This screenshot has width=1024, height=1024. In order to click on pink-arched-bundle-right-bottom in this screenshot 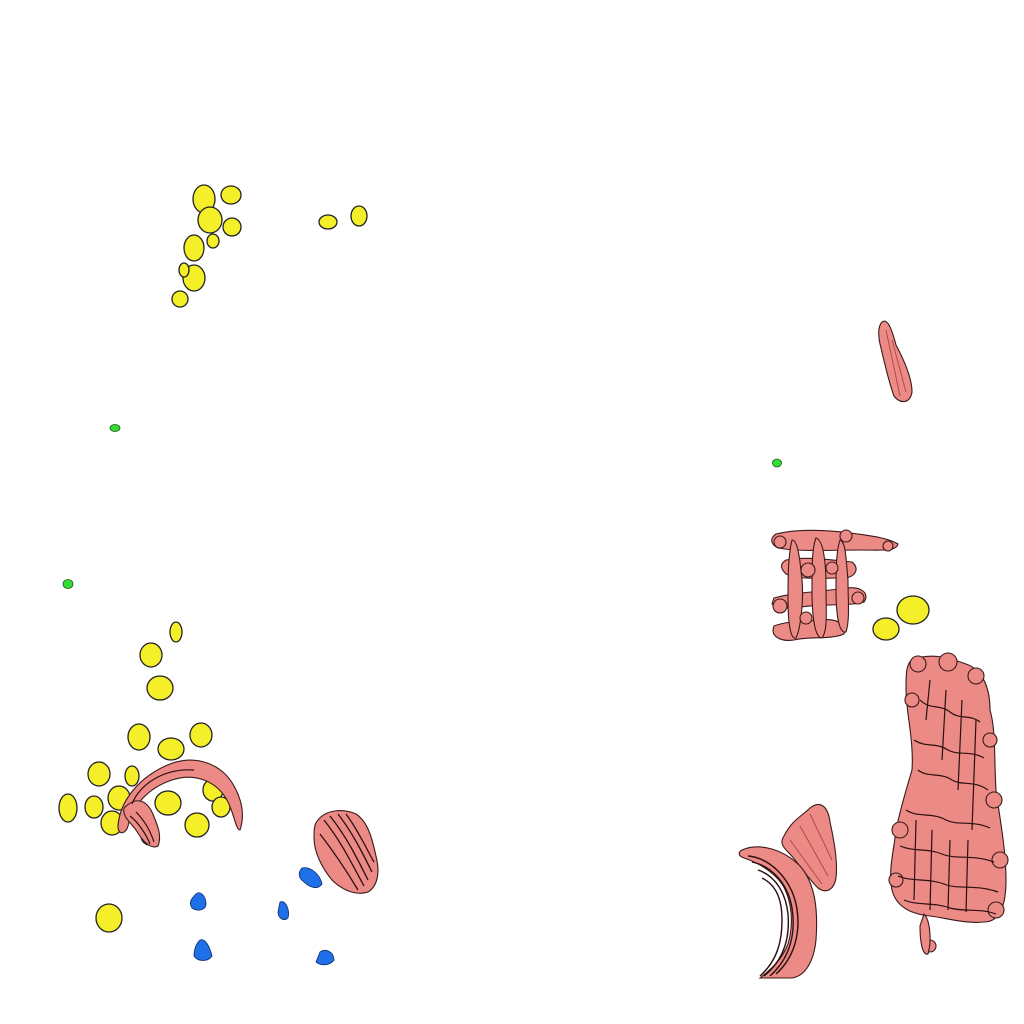, I will do `click(788, 891)`.